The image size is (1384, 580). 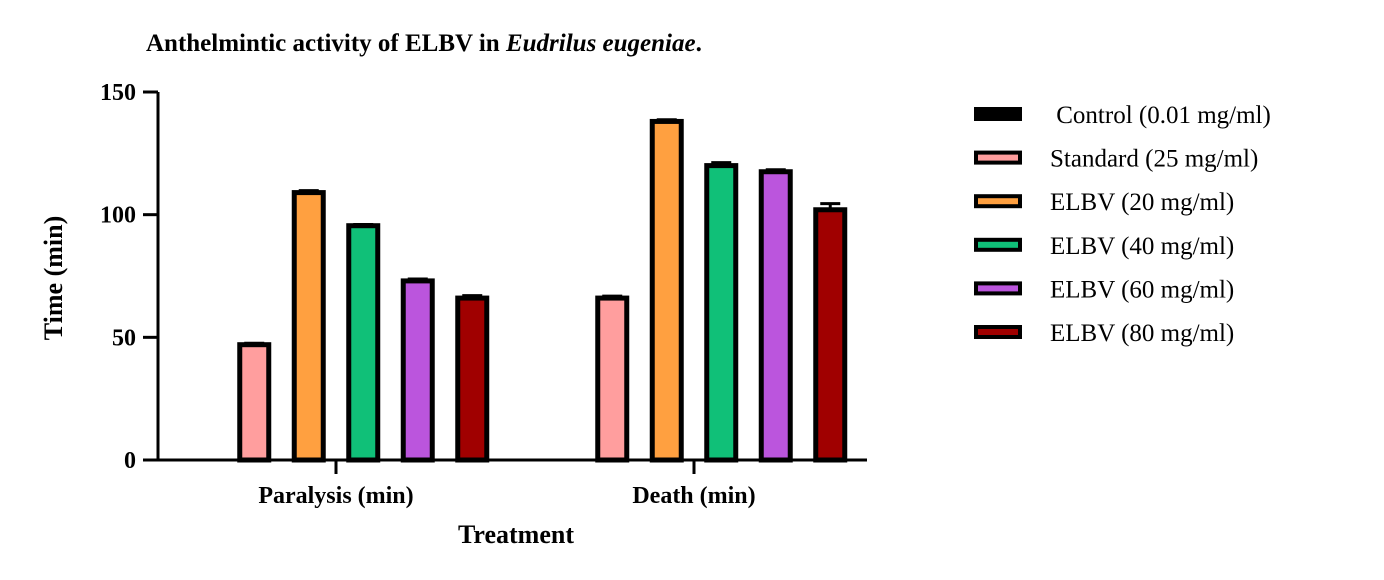 I want to click on legend-label: ELBV (80 mg/ml), so click(x=1142, y=333).